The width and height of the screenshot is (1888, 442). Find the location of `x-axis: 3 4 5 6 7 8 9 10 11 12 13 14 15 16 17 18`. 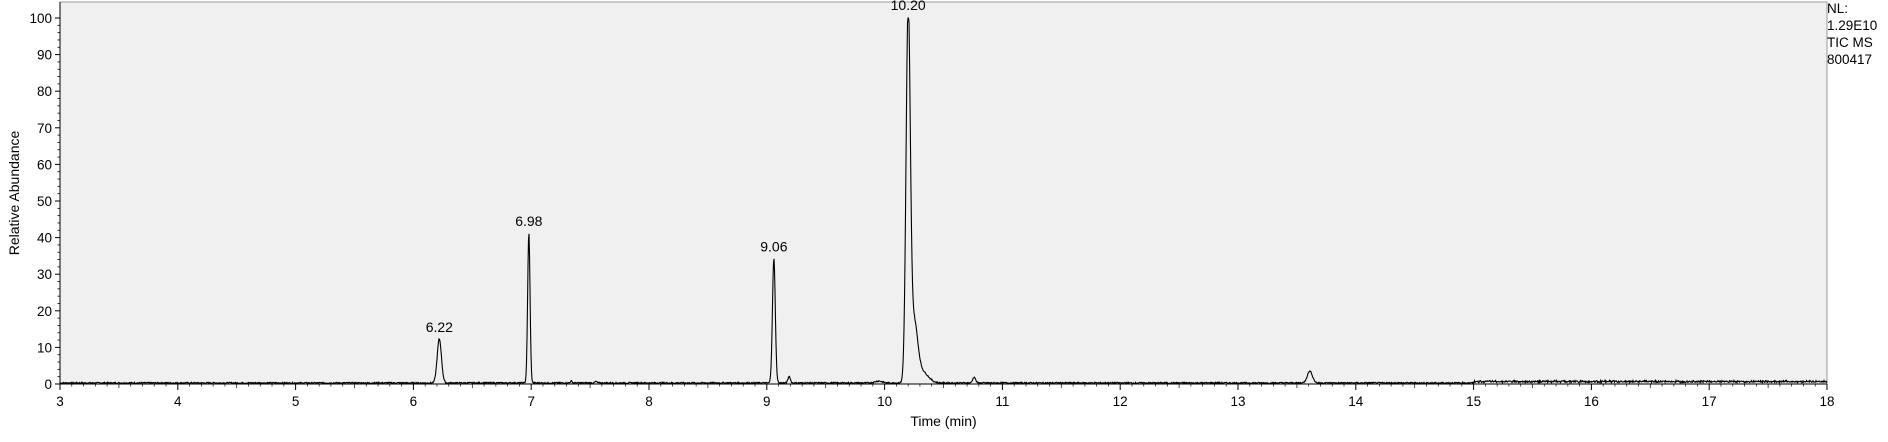

x-axis: 3 4 5 6 7 8 9 10 11 12 13 14 15 16 17 18 is located at coordinates (945, 396).